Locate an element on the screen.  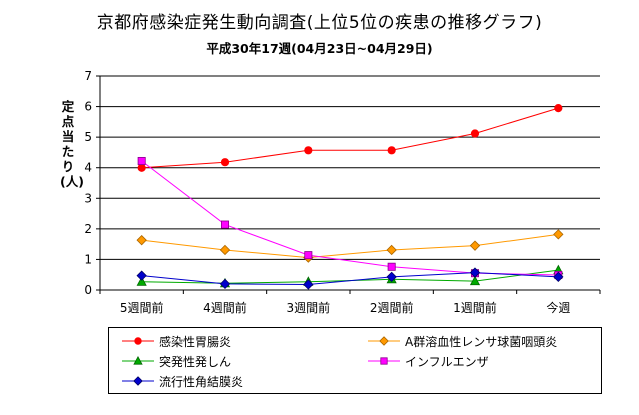
x-tick-label: 5週間前 is located at coordinates (142, 307).